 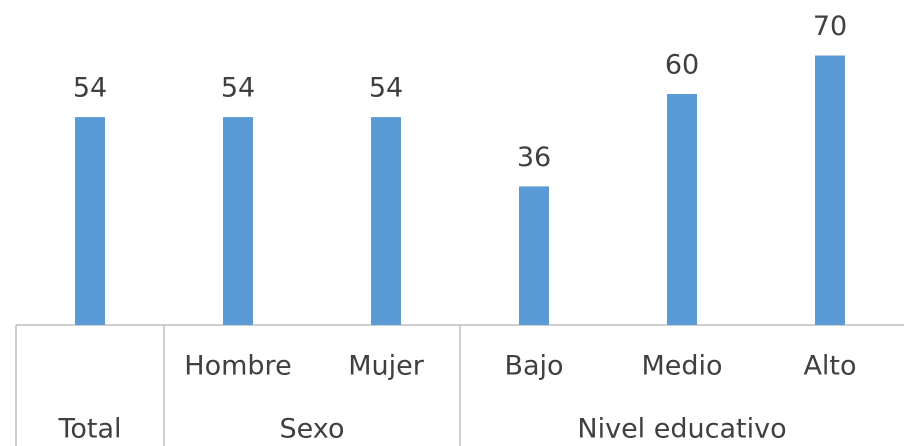 I want to click on x-tick-label: Mujer, so click(x=386, y=366).